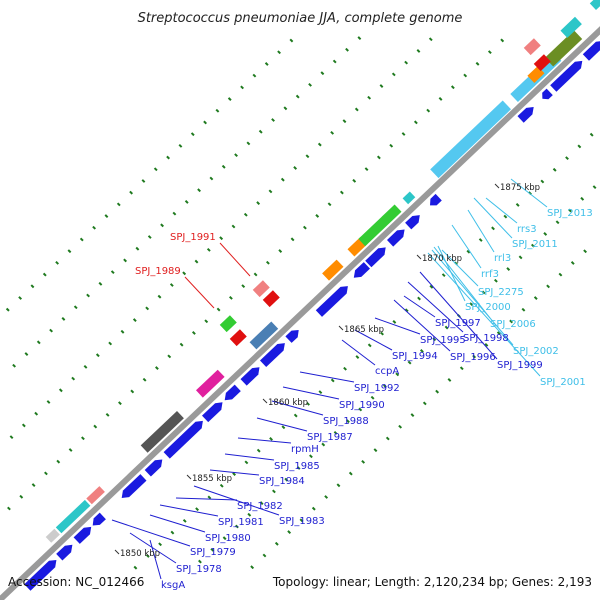 This screenshot has height=600, width=600. I want to click on gene-label-spj-1990: SPJ_1990, so click(362, 405).